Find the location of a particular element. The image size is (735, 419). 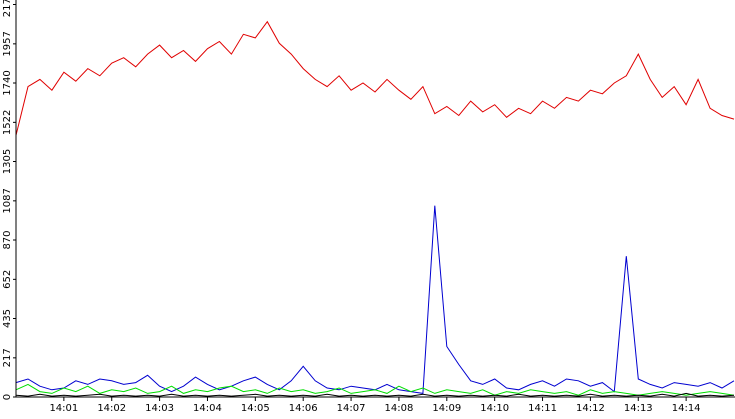

x-tick-label: 14:03 is located at coordinates (159, 408).